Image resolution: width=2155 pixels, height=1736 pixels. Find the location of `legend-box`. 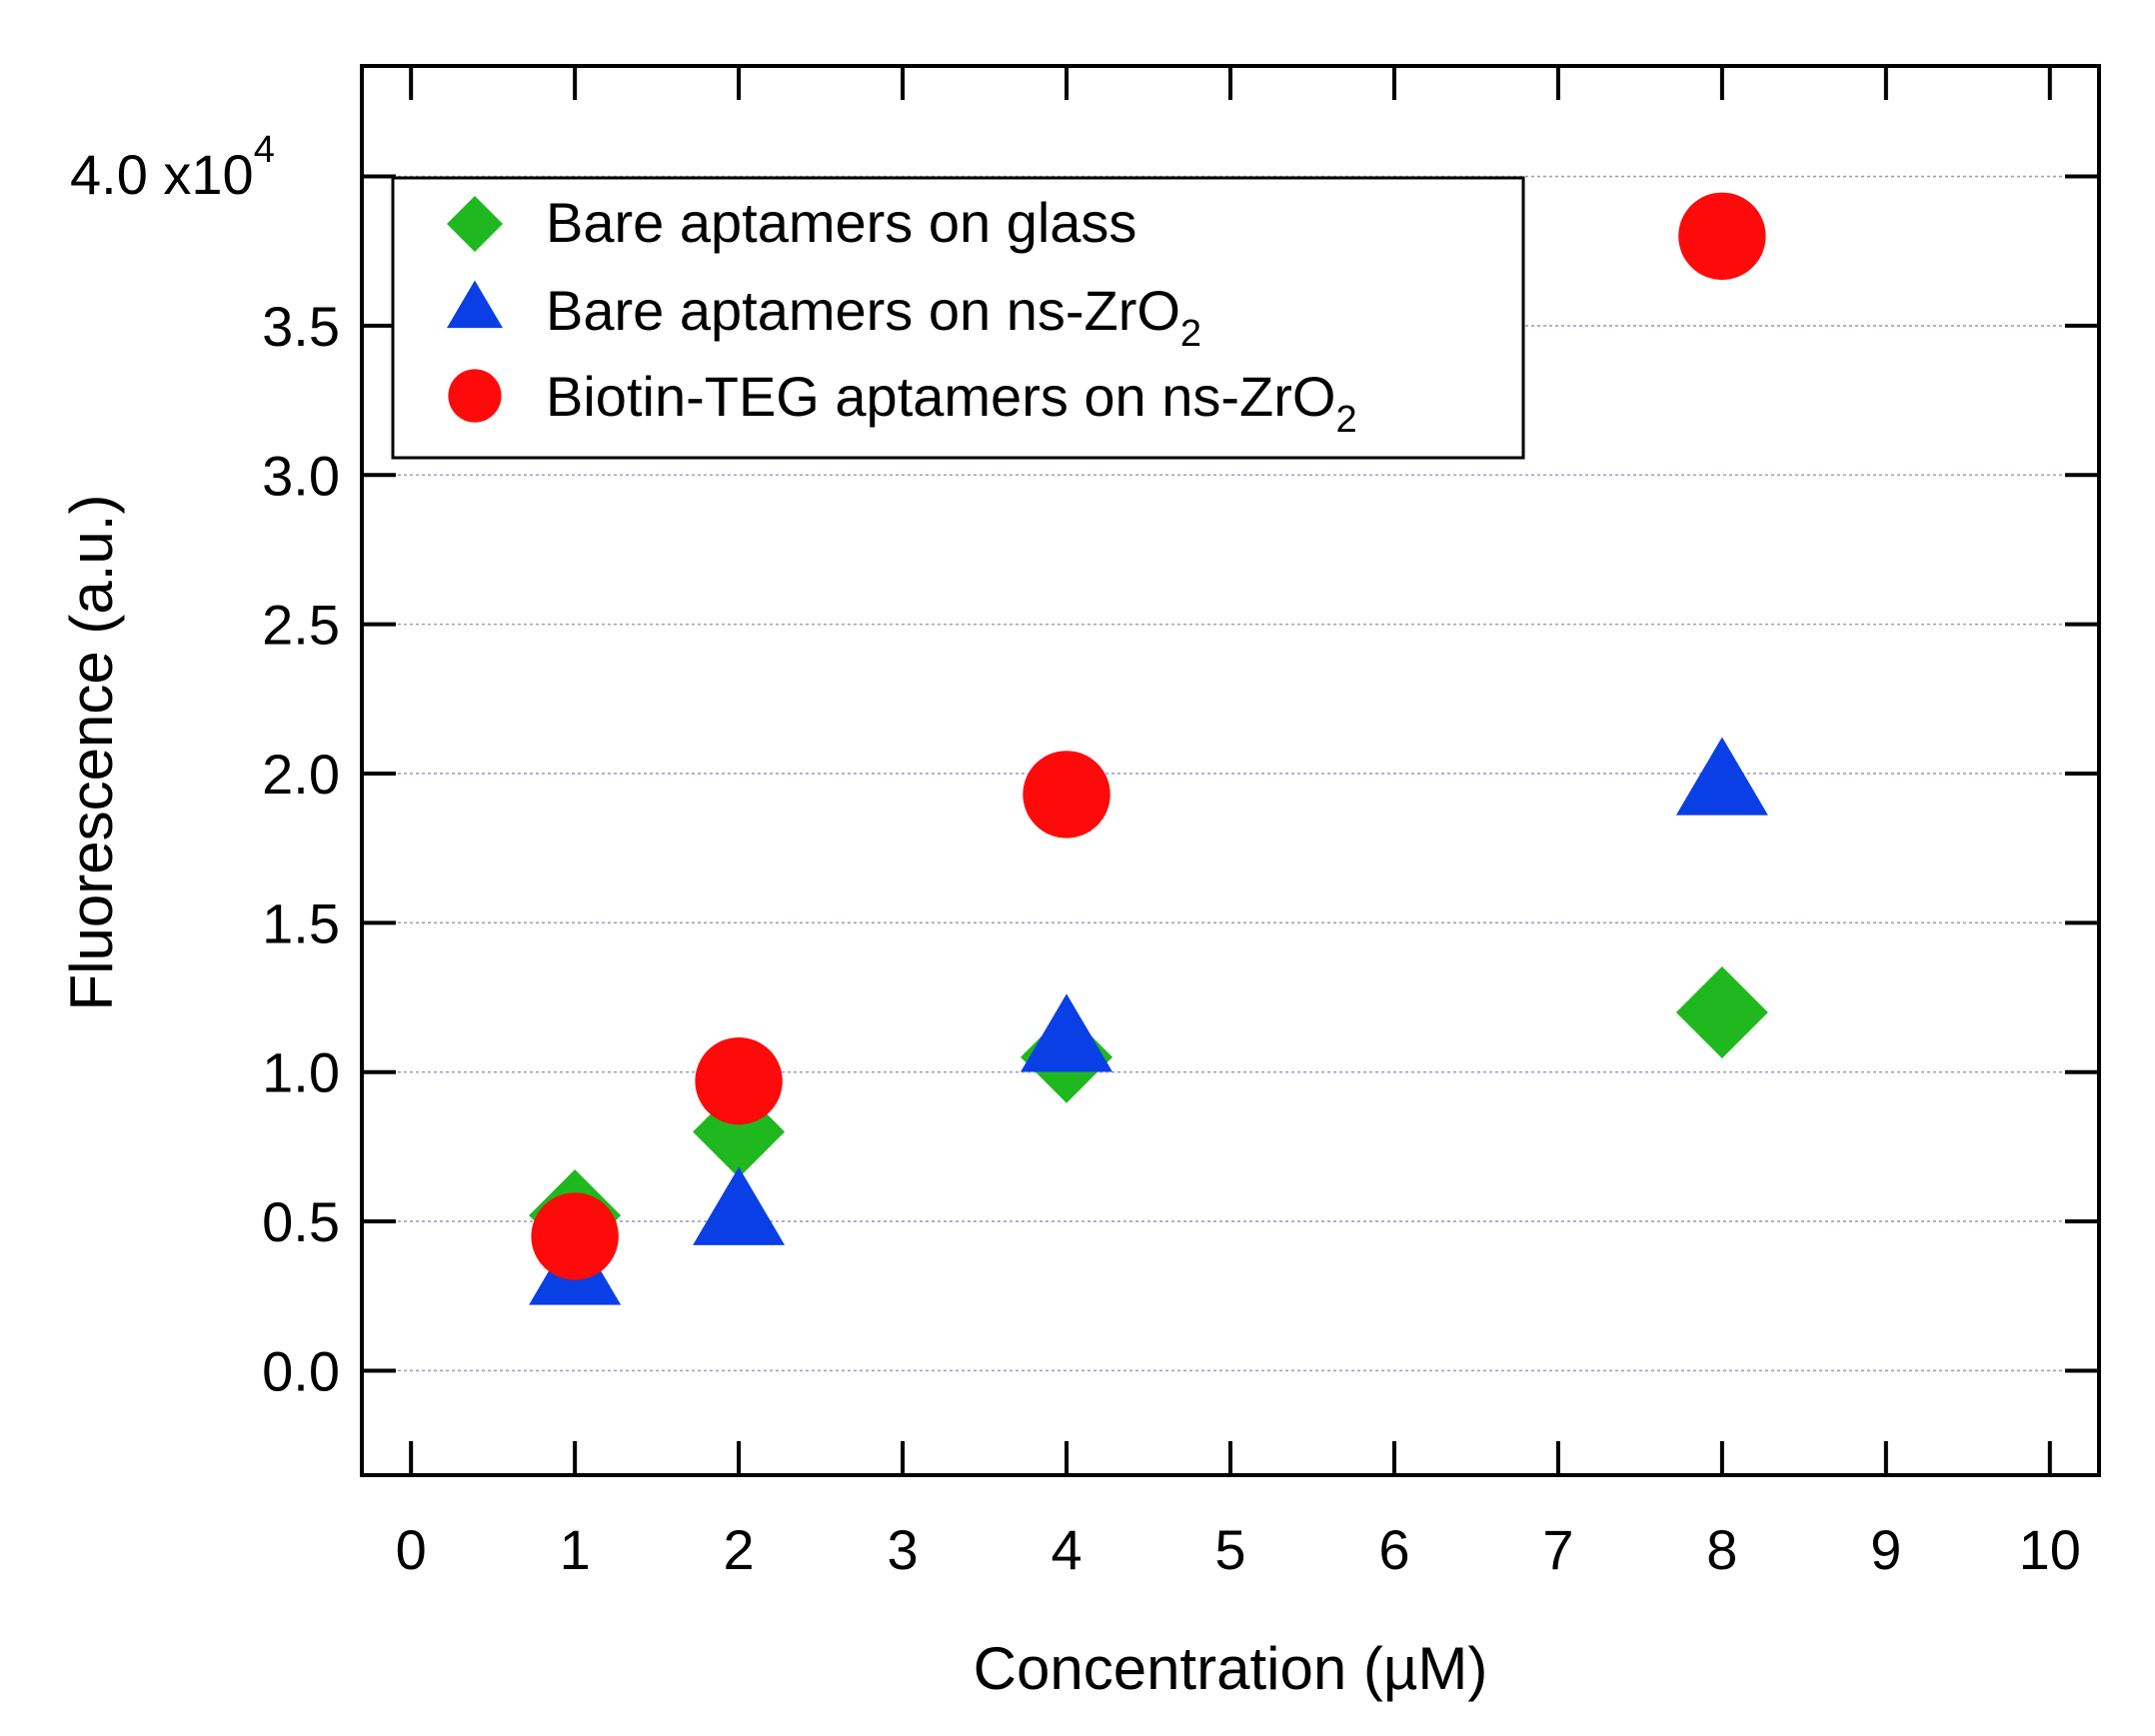

legend-box is located at coordinates (958, 318).